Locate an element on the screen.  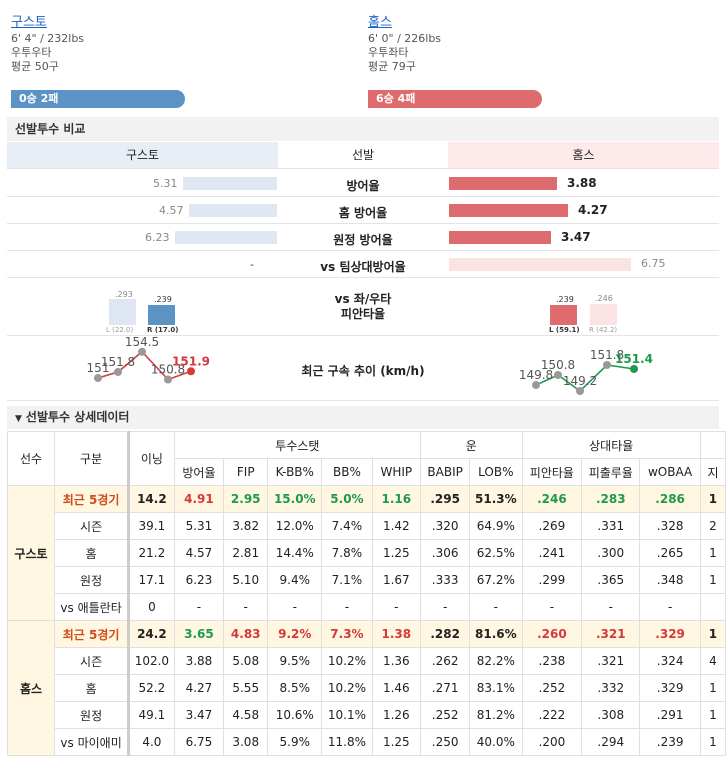
stat-cell: 39.1 is located at coordinates (151, 526).